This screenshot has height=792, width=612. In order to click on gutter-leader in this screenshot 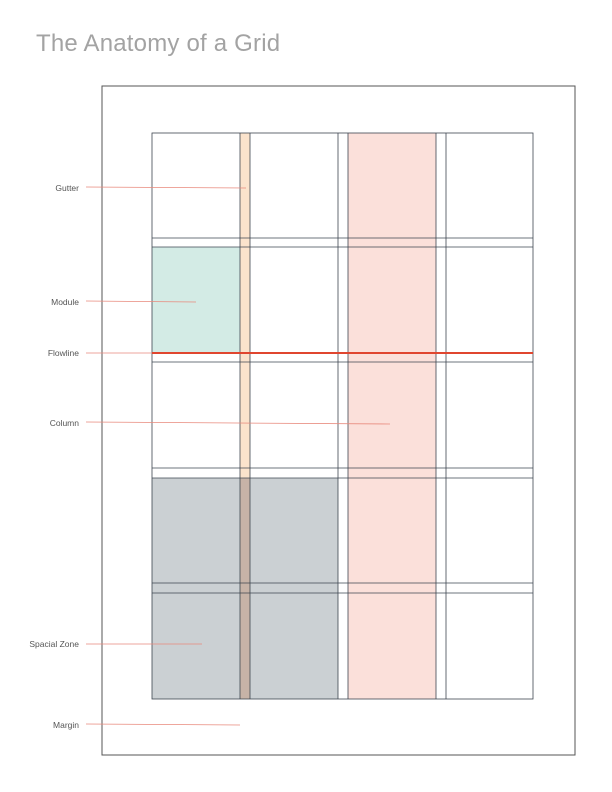, I will do `click(166, 187)`.